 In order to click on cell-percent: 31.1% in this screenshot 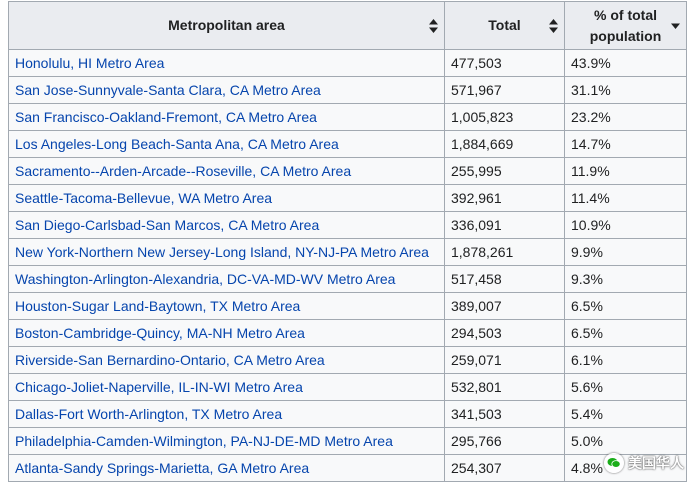, I will do `click(625, 90)`.